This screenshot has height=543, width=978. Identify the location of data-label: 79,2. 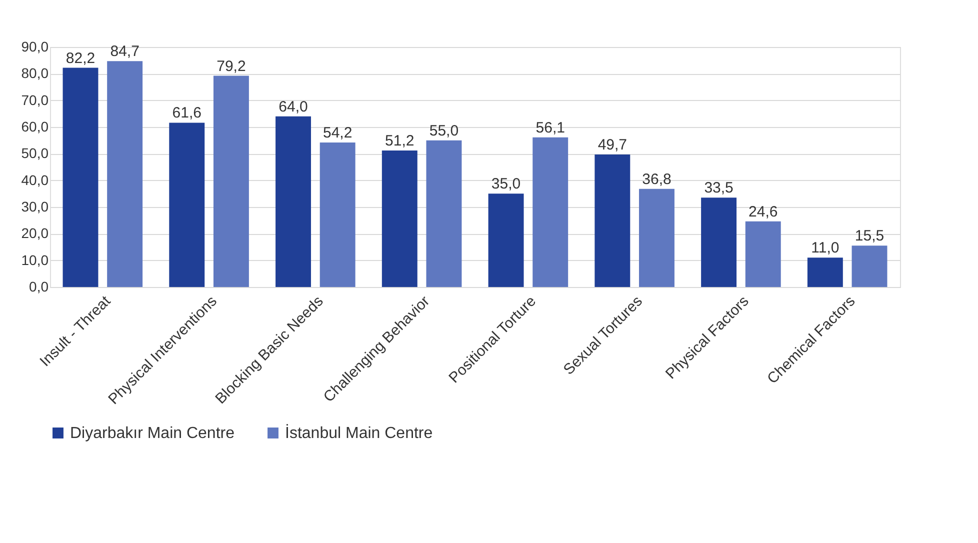
(231, 66).